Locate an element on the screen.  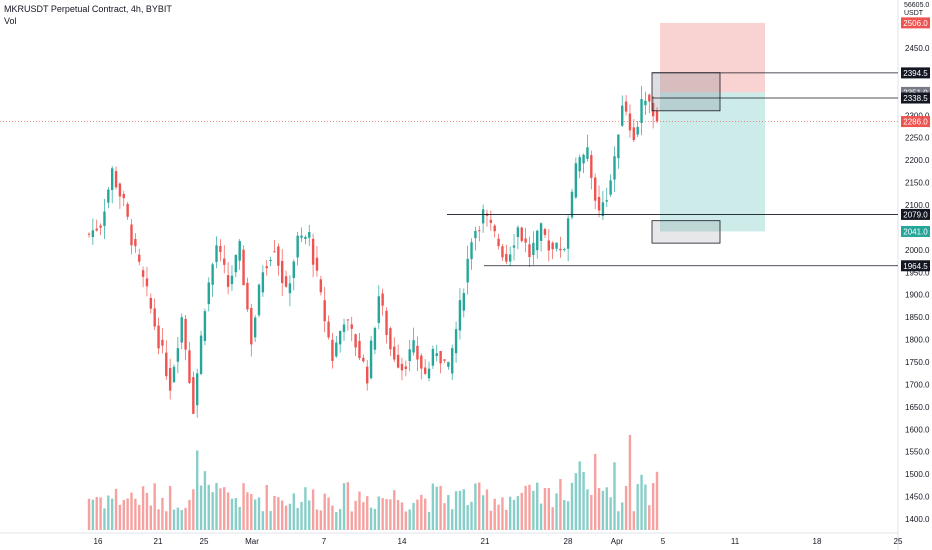
price-tick-label: 2300.0 is located at coordinates (917, 115).